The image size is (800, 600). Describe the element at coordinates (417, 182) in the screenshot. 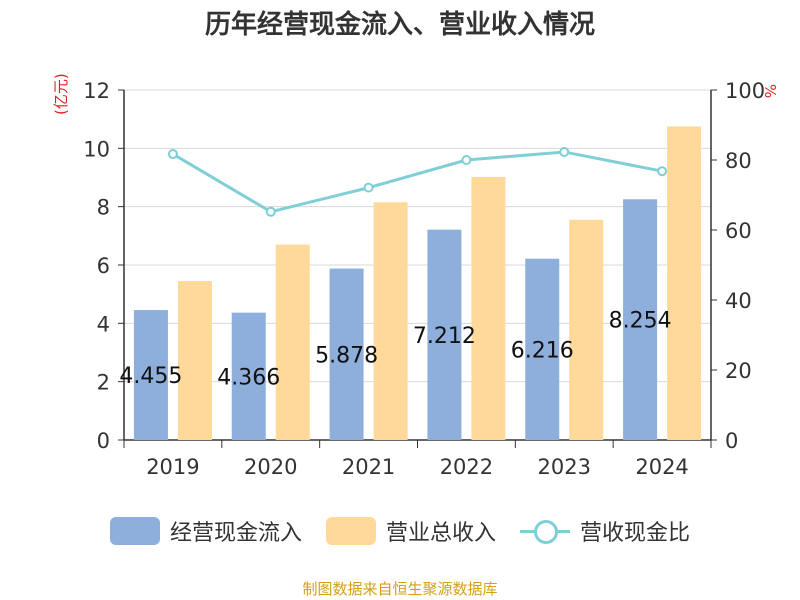

I see `ratio-line` at that location.